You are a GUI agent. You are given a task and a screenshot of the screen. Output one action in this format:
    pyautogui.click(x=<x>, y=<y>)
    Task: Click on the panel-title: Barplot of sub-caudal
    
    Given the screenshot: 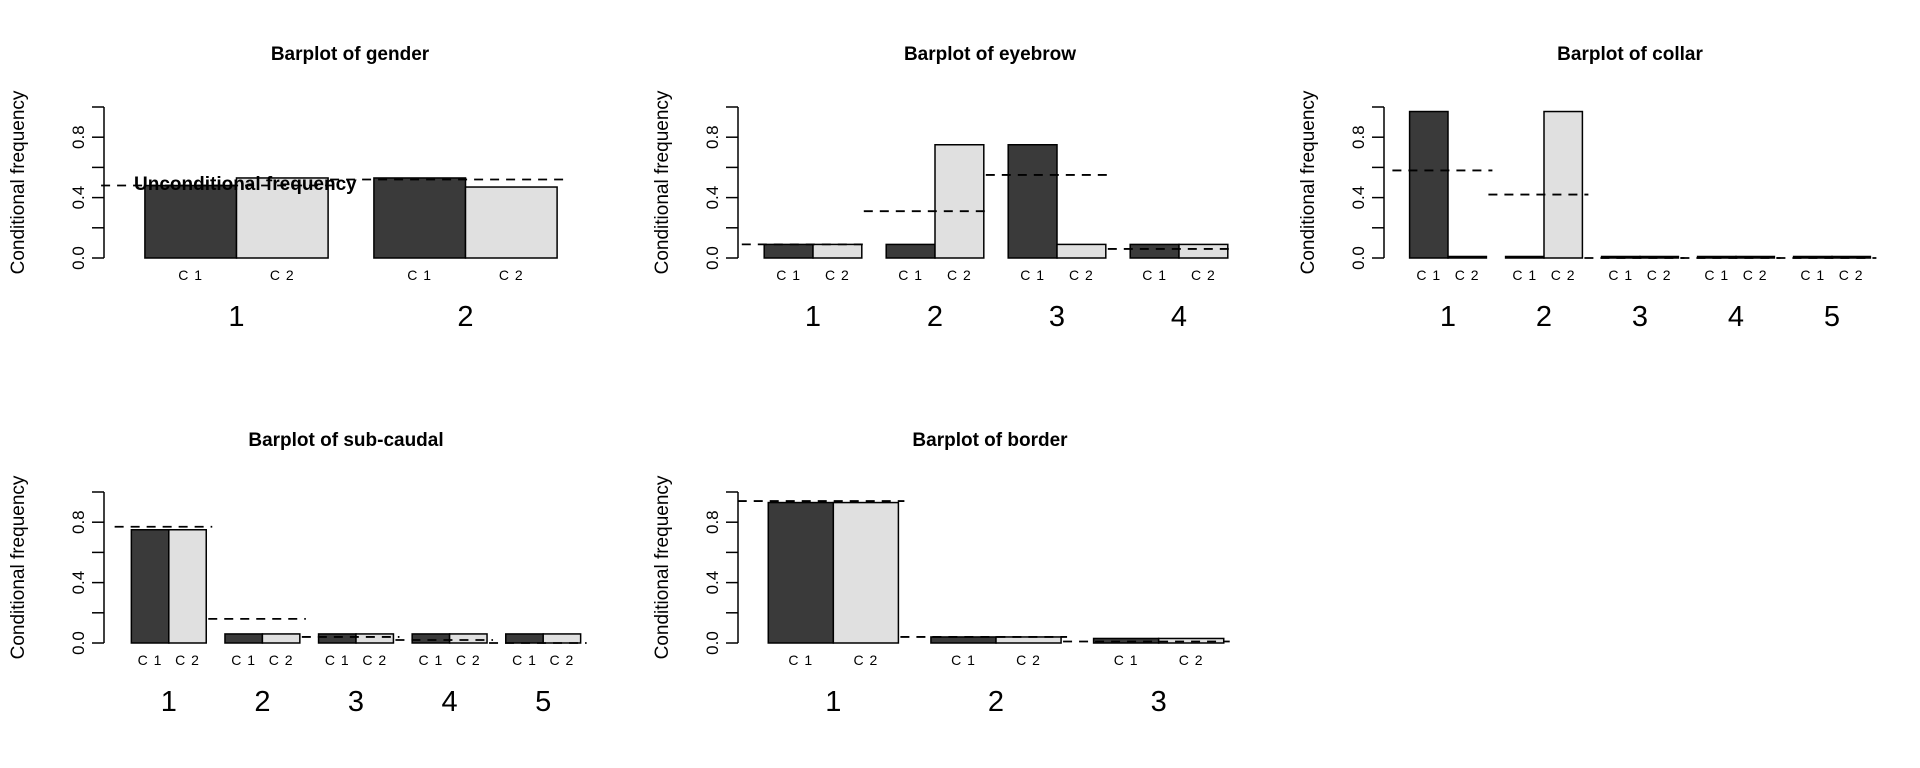 What is the action you would take?
    pyautogui.click(x=345, y=440)
    